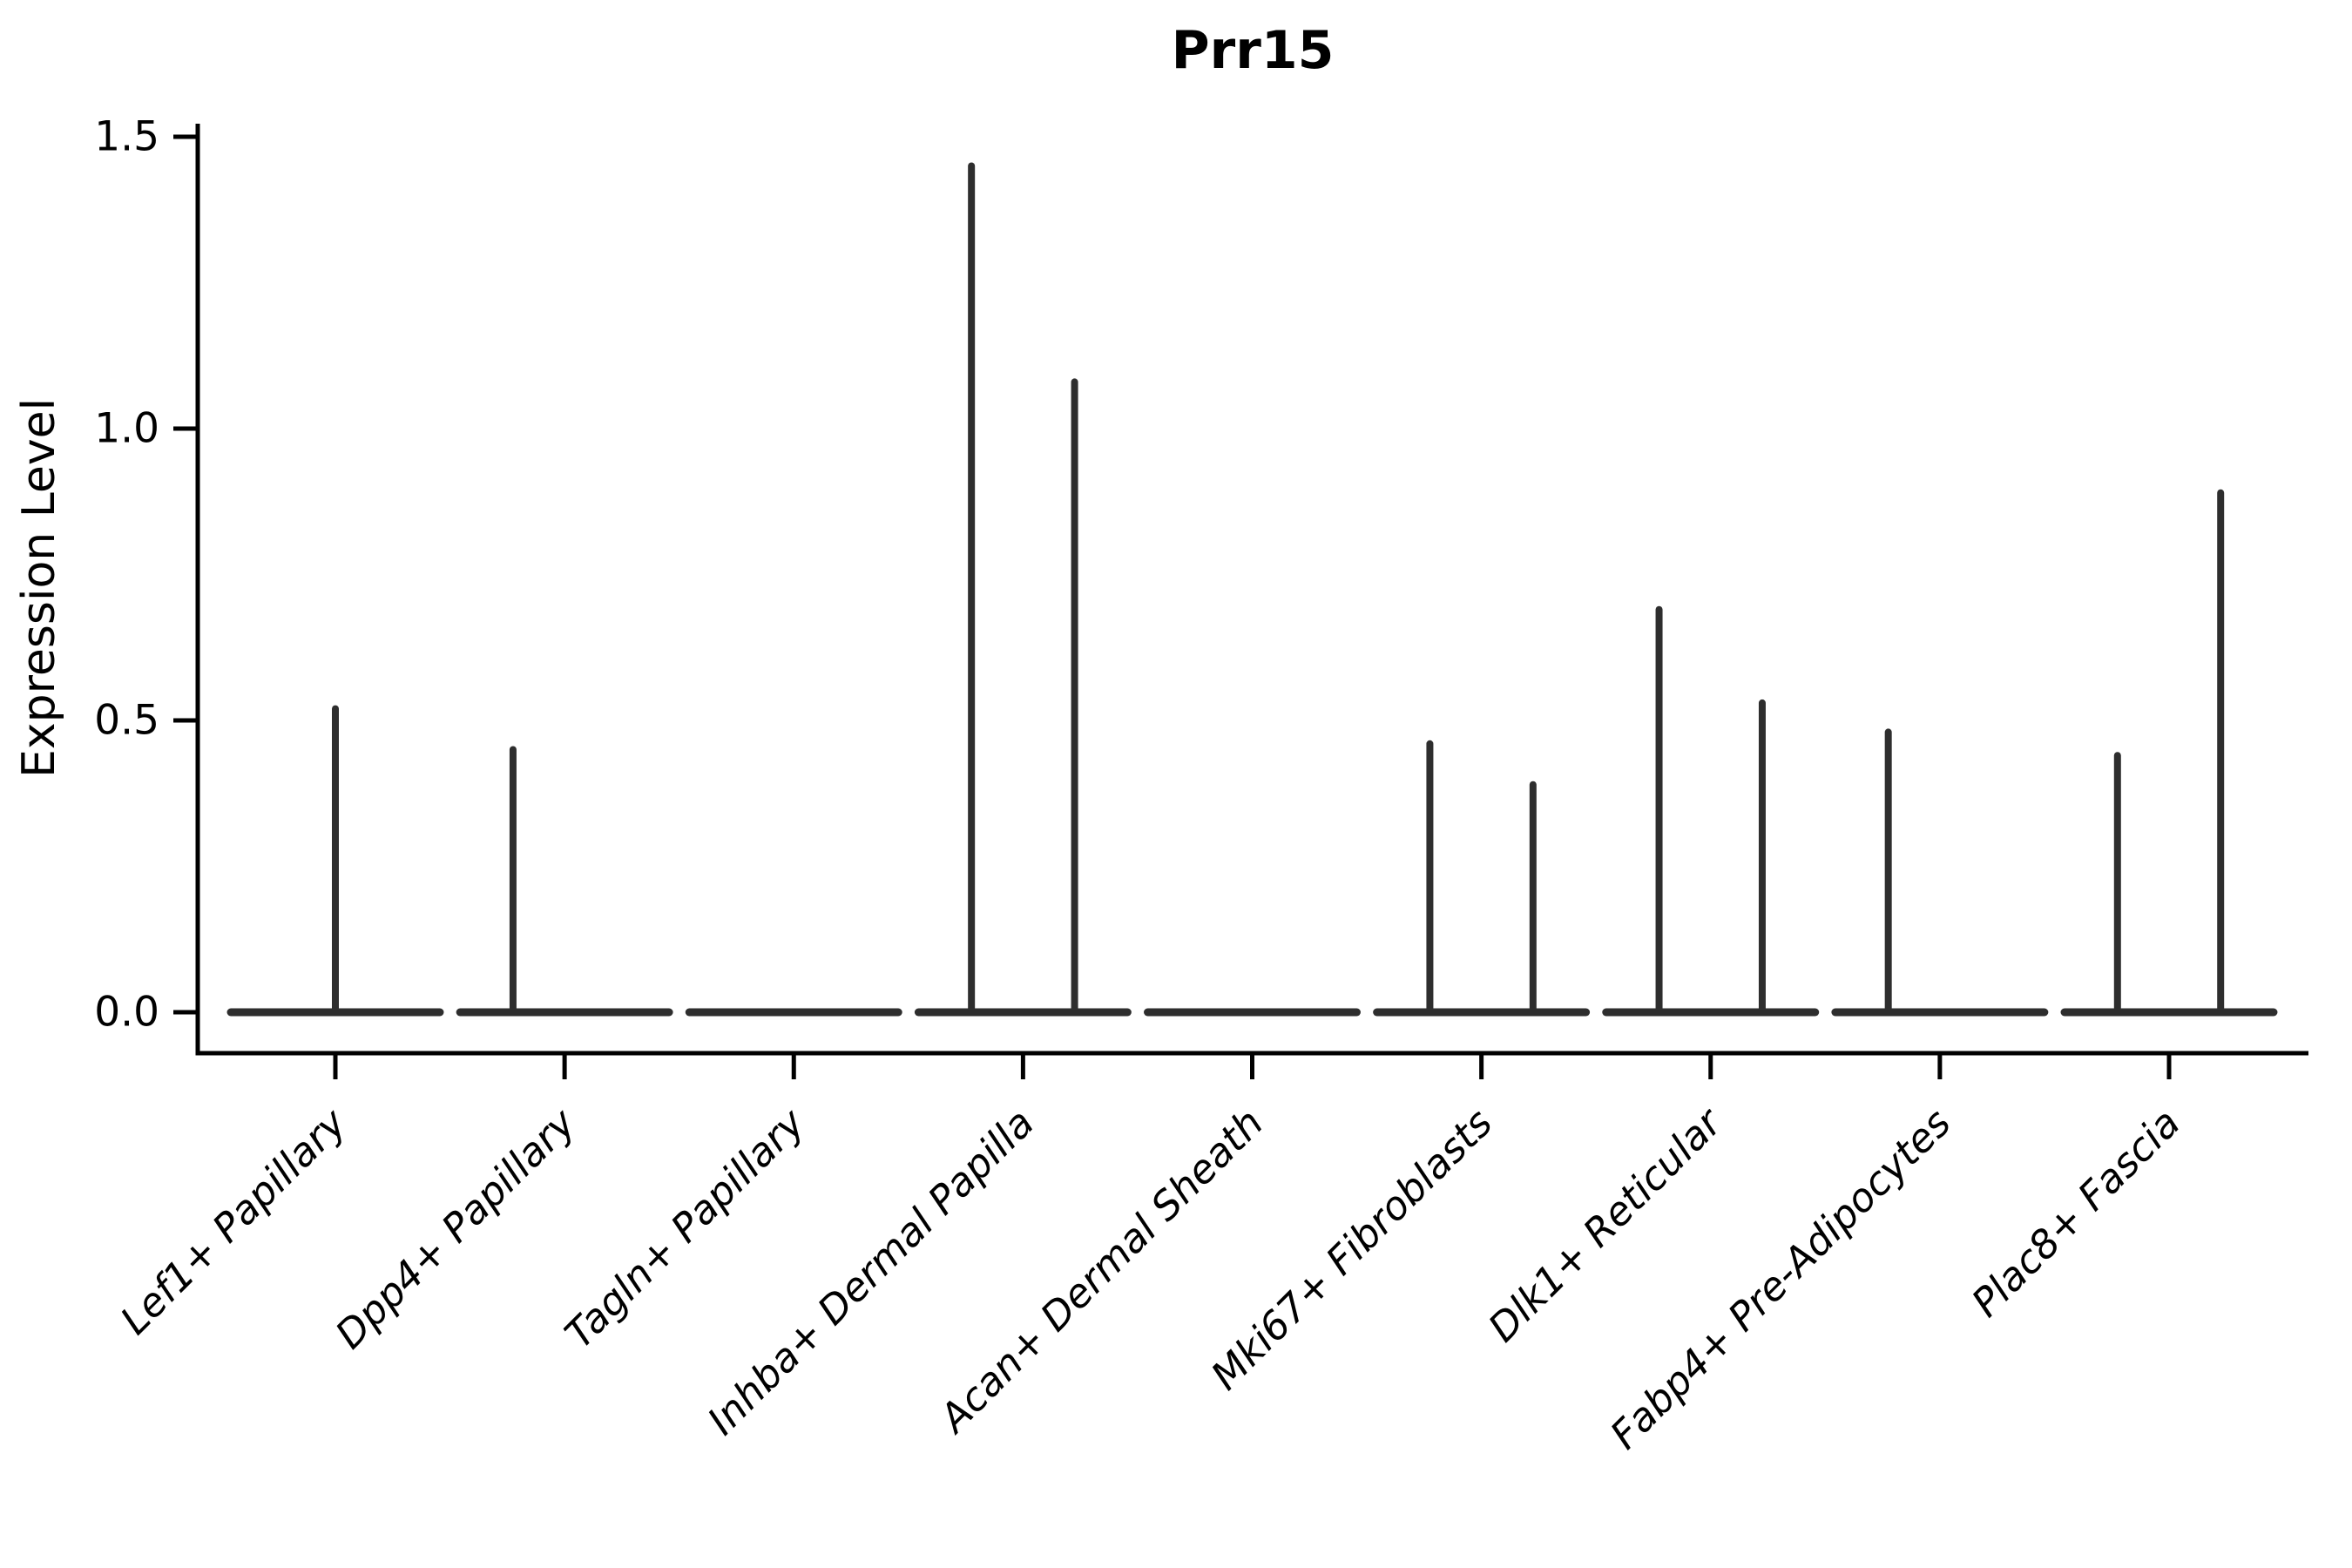 This screenshot has height=1568, width=2352. What do you see at coordinates (1253, 50) in the screenshot?
I see `chart-title: Prr15` at bounding box center [1253, 50].